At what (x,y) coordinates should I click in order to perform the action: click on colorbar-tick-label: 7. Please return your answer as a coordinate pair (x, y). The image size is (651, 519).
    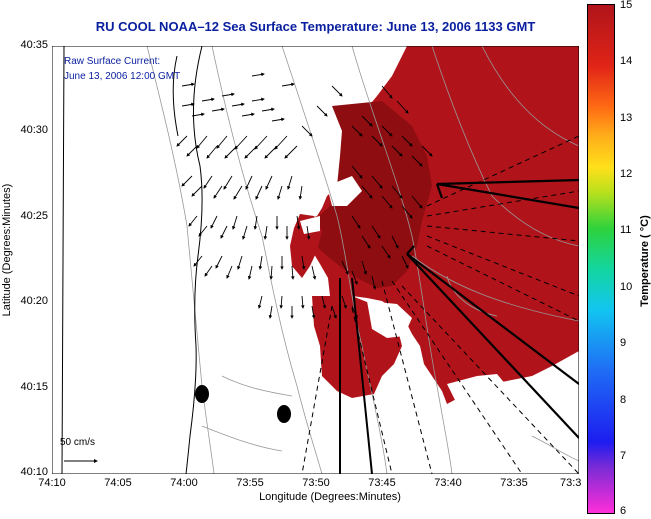
    Looking at the image, I should click on (623, 456).